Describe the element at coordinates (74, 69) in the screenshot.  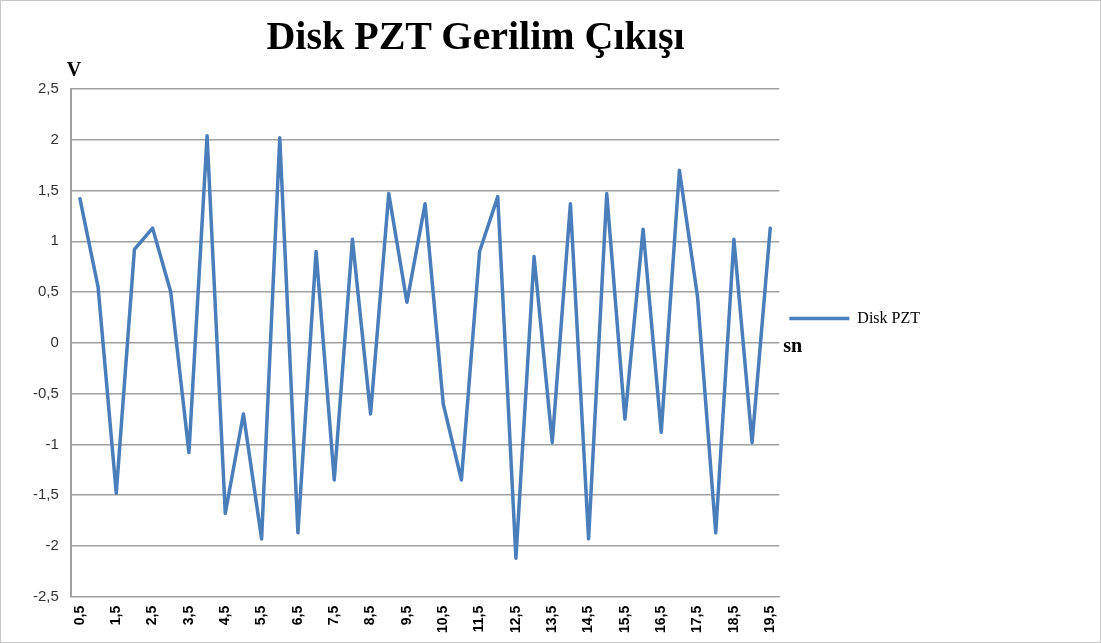
I see `y-axis-title: V` at that location.